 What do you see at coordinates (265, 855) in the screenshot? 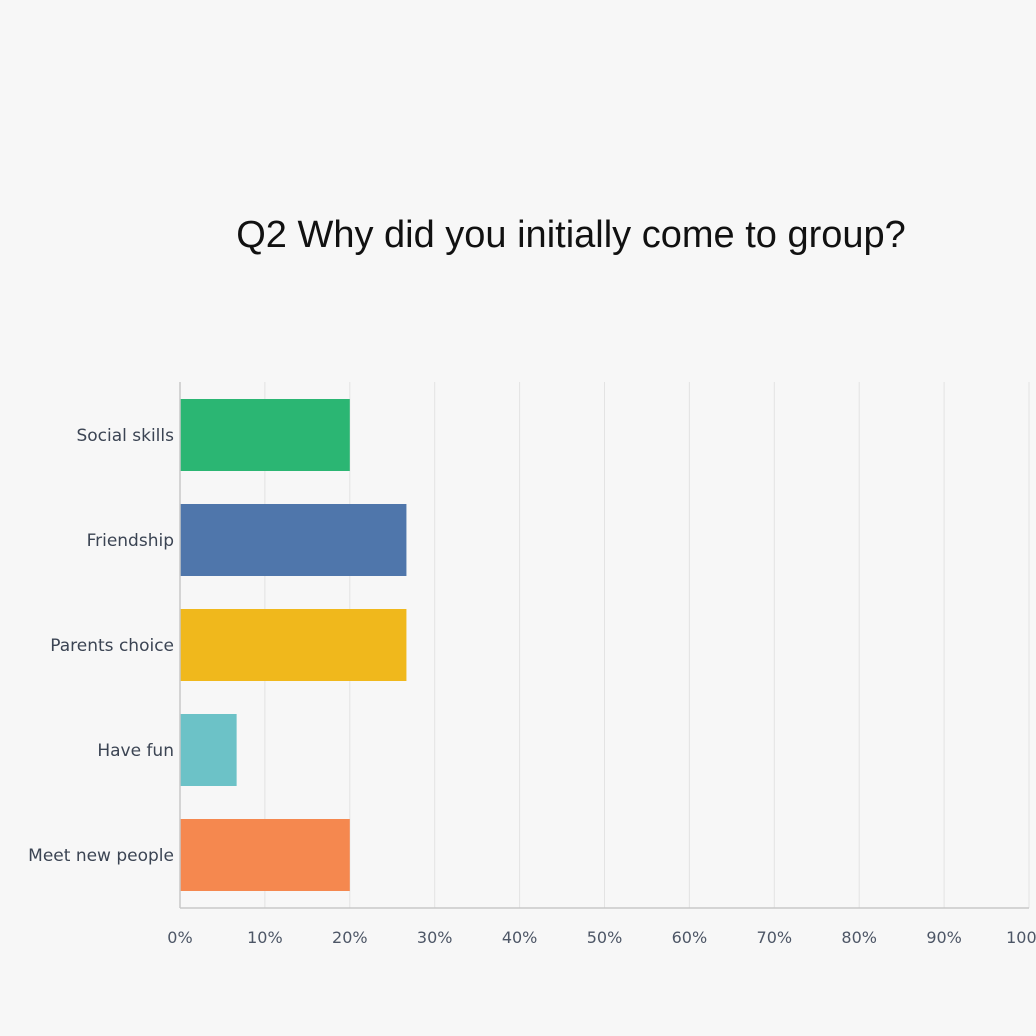
I see `bar-meet-new-people` at bounding box center [265, 855].